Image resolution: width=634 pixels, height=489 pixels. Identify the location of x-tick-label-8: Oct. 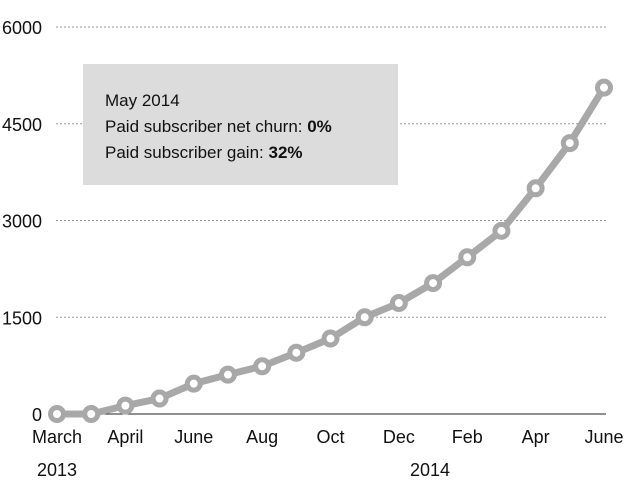
(330, 437).